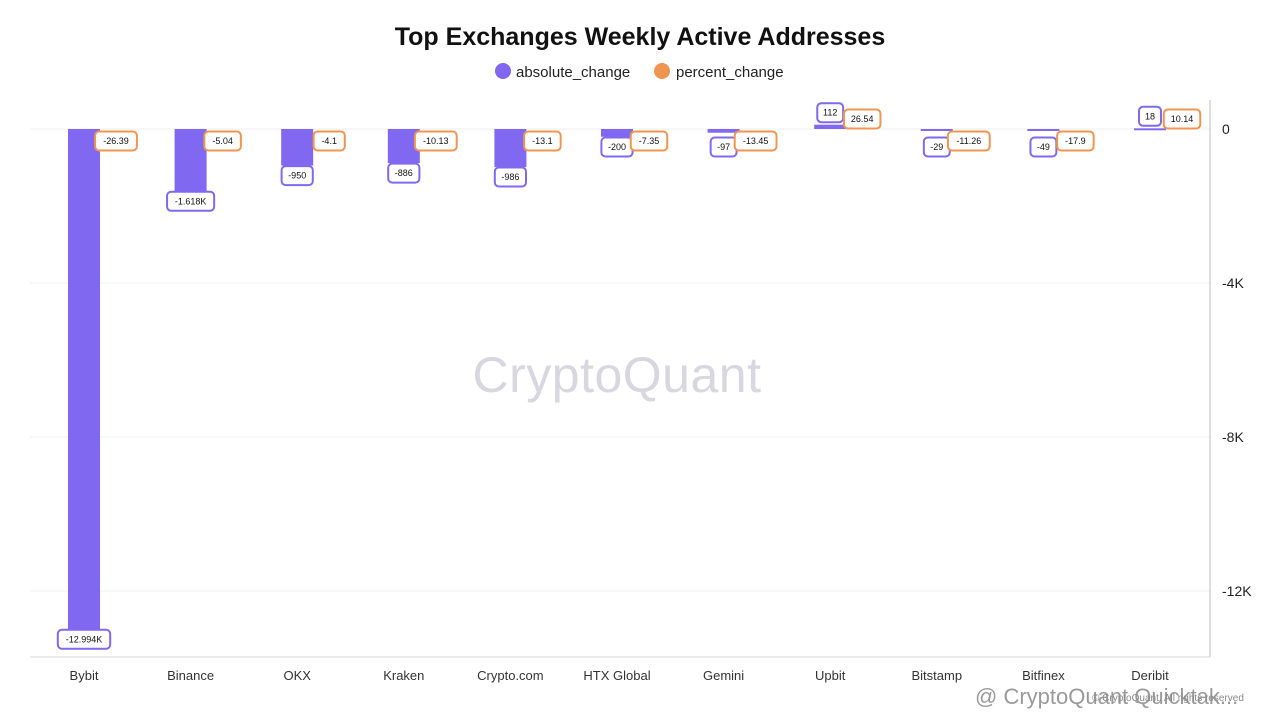 The width and height of the screenshot is (1280, 720). I want to click on data-label-text: -13.45, so click(756, 141).